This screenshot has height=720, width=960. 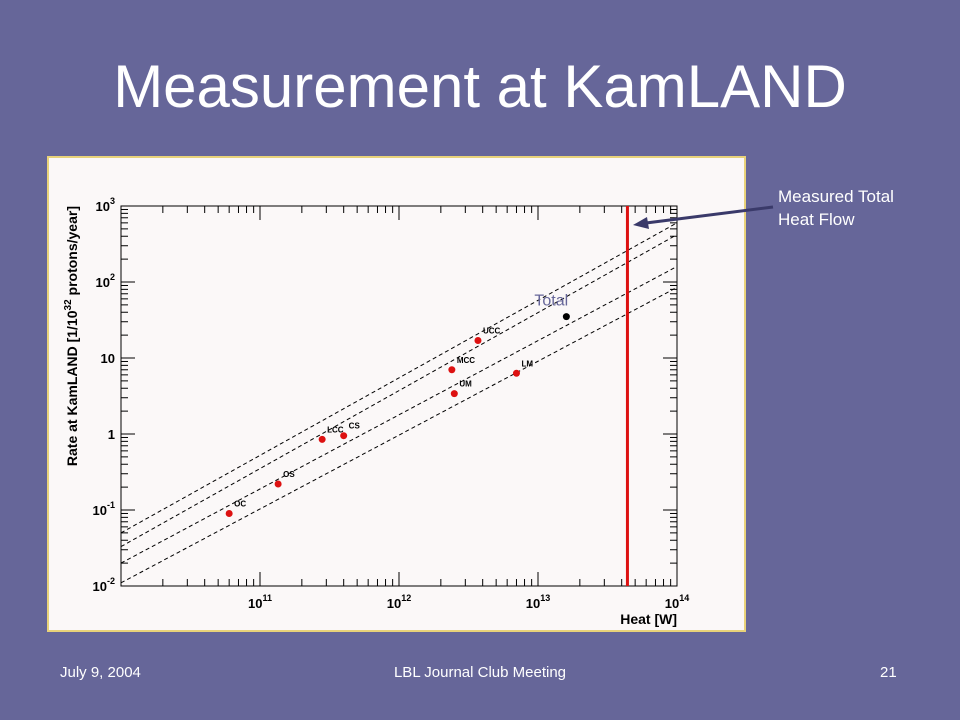 I want to click on data-point-label: LM, so click(x=527, y=363).